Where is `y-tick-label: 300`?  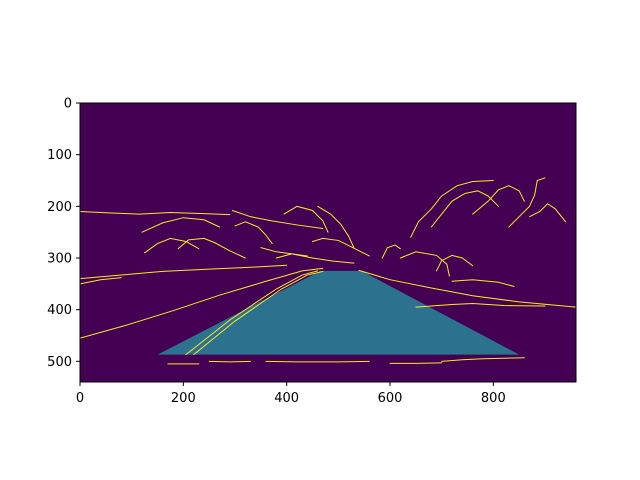
y-tick-label: 300 is located at coordinates (59, 259).